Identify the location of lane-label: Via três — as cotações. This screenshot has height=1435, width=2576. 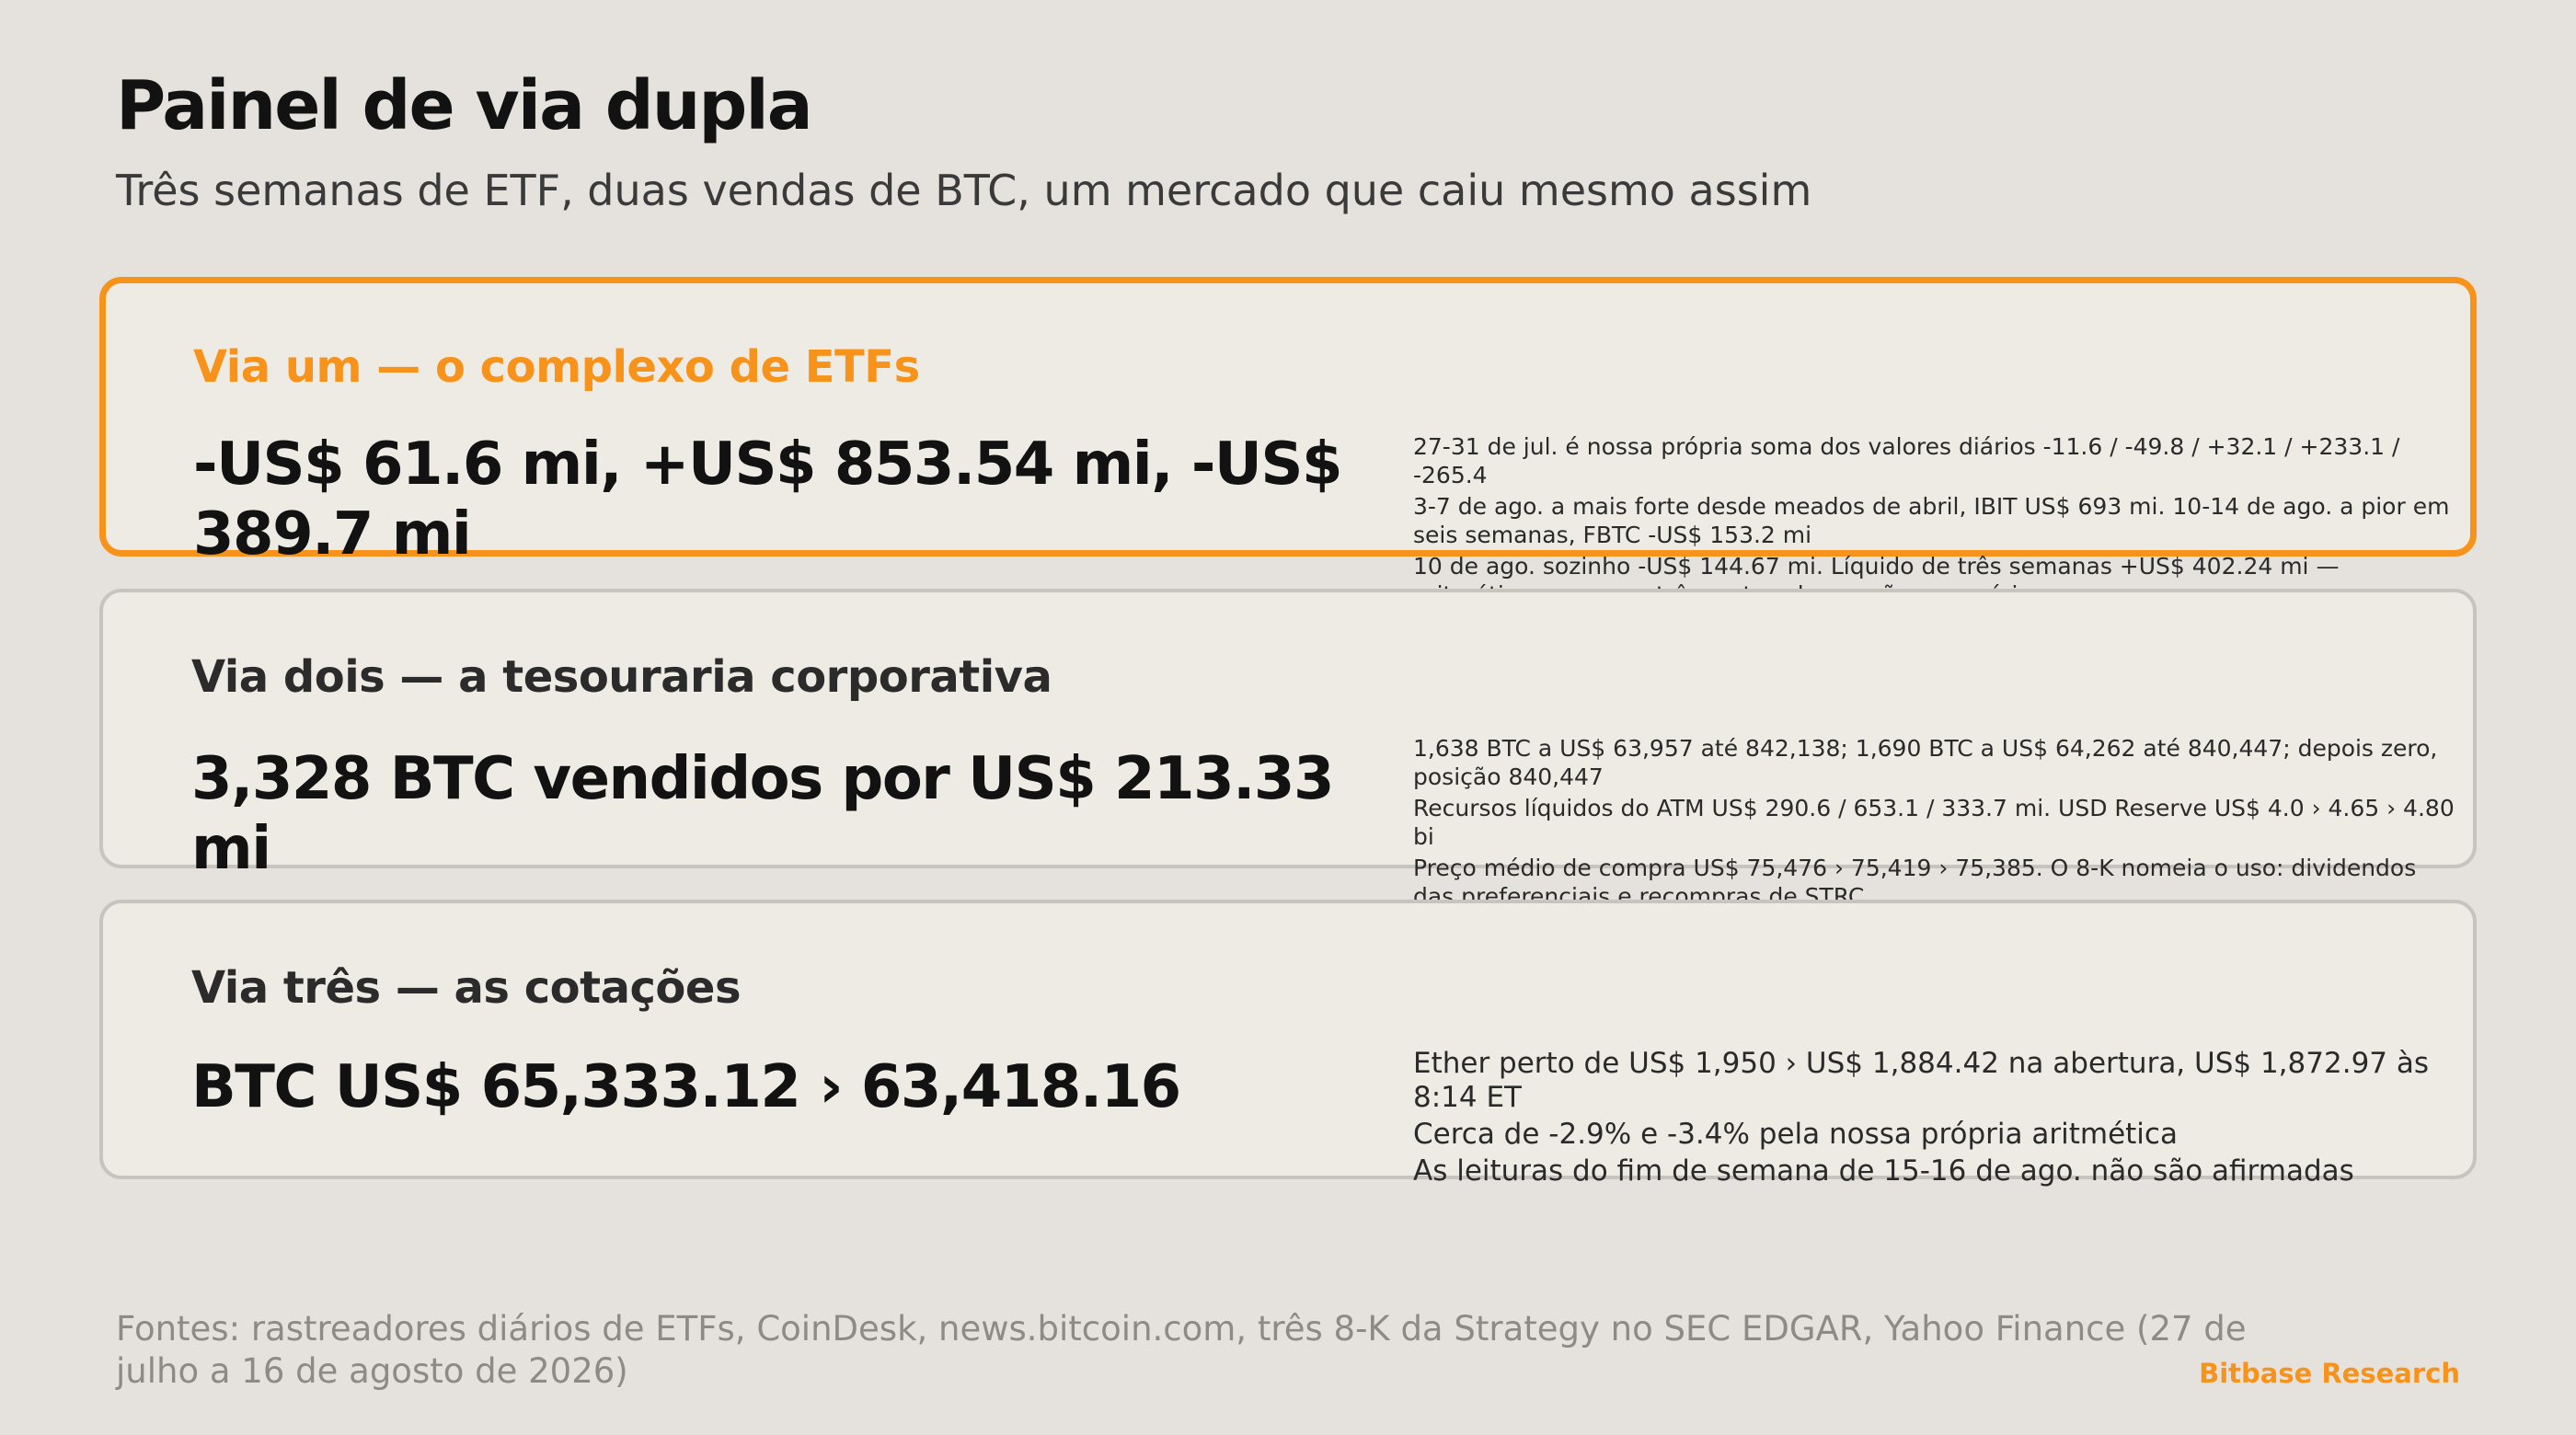
(466, 988).